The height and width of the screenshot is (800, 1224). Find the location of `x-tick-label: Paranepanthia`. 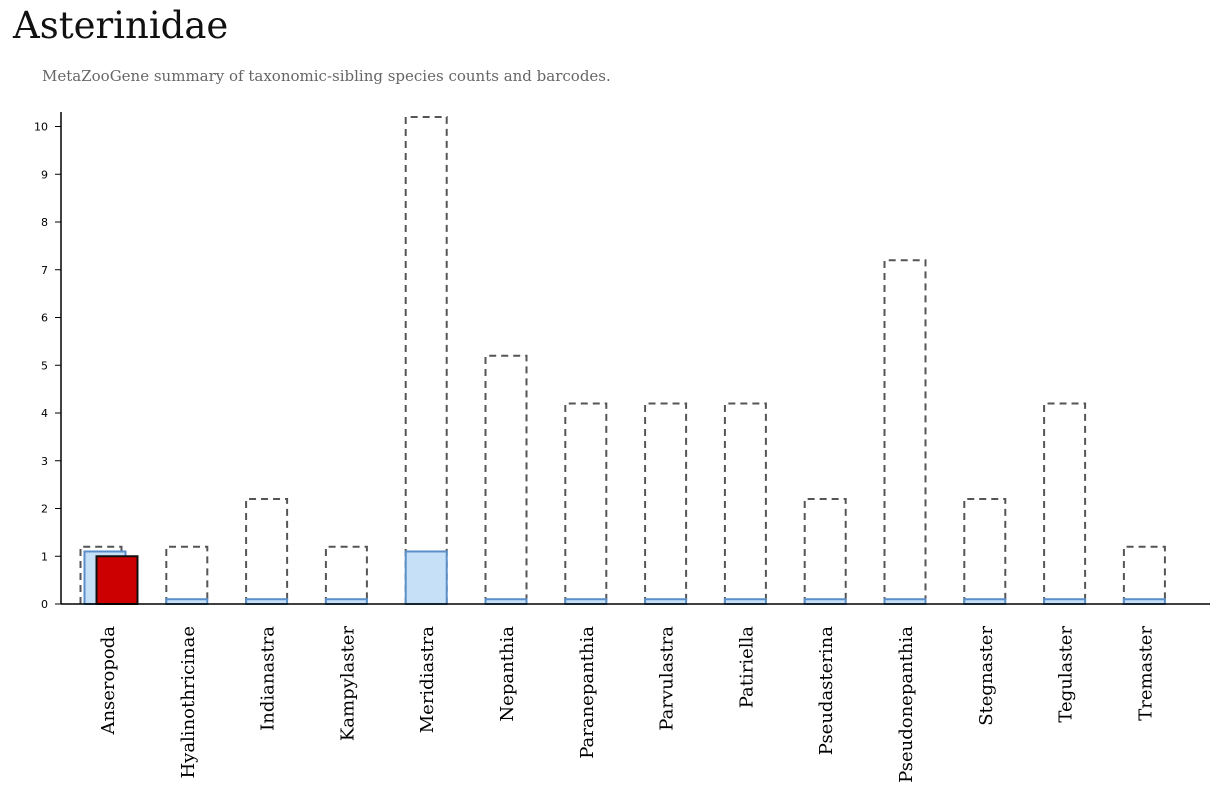

x-tick-label: Paranepanthia is located at coordinates (587, 692).